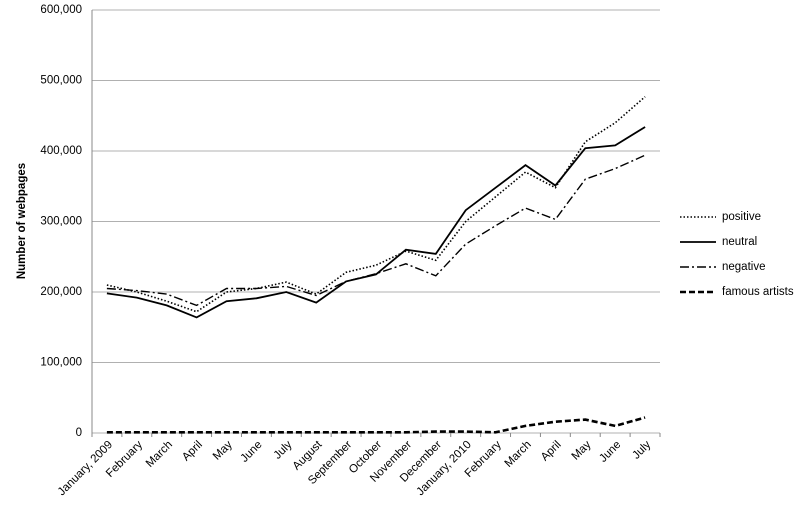 The height and width of the screenshot is (511, 806). I want to click on legend-label: neutral, so click(739, 242).